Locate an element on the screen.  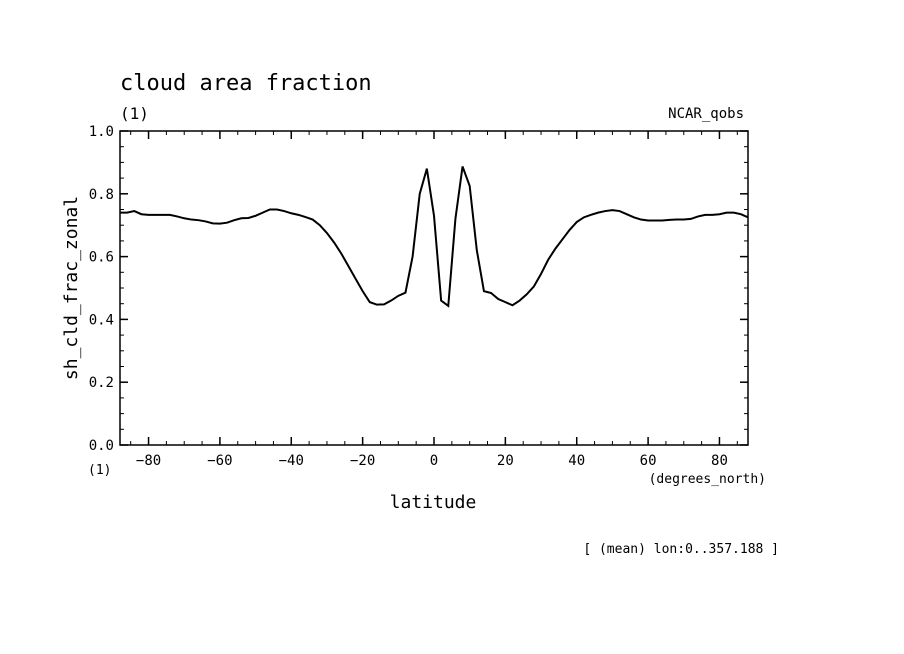
y-tick-label: 0.0 is located at coordinates (101, 446).